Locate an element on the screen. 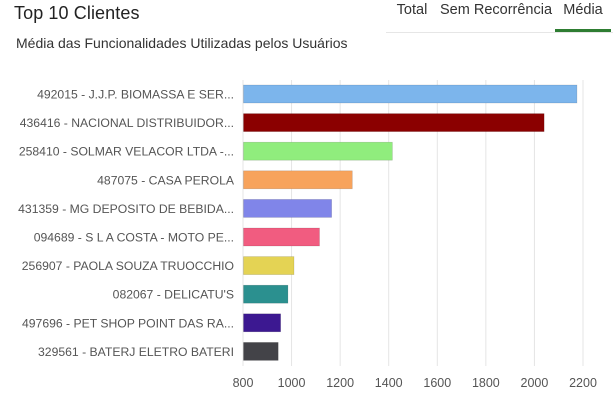  category-label: 256907 - PAOLA SOUZA TRUOCCHIO is located at coordinates (128, 266).